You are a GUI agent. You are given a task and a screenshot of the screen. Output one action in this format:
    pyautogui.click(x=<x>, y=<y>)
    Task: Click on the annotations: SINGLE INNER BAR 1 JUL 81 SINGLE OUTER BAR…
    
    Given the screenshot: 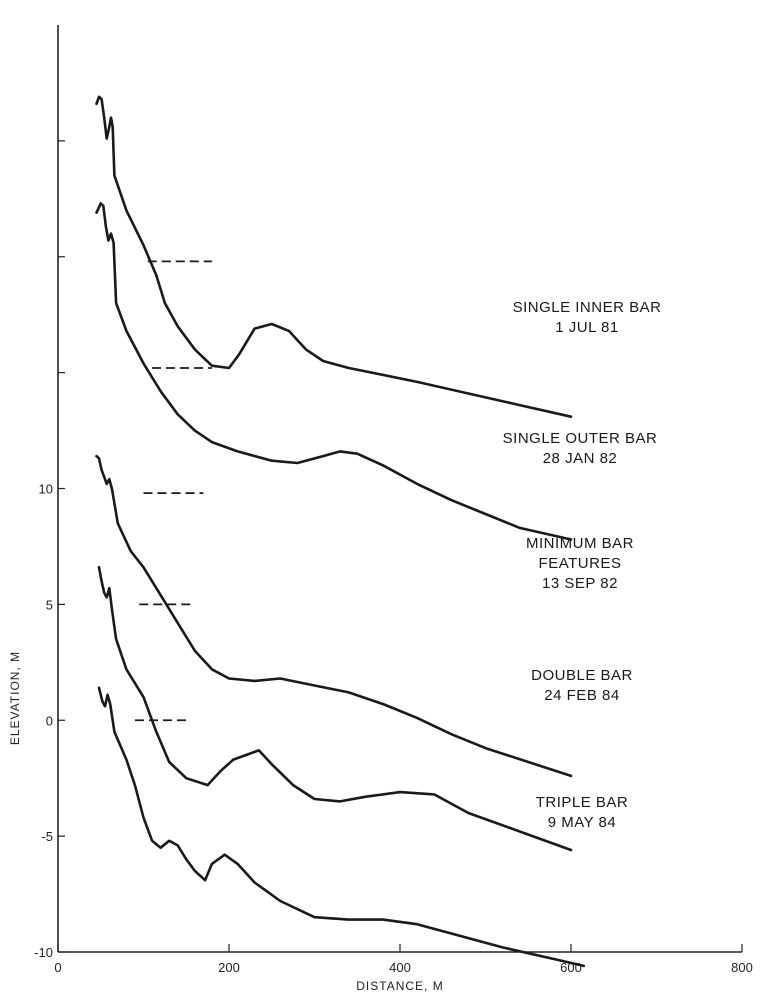 What is the action you would take?
    pyautogui.click(x=582, y=565)
    